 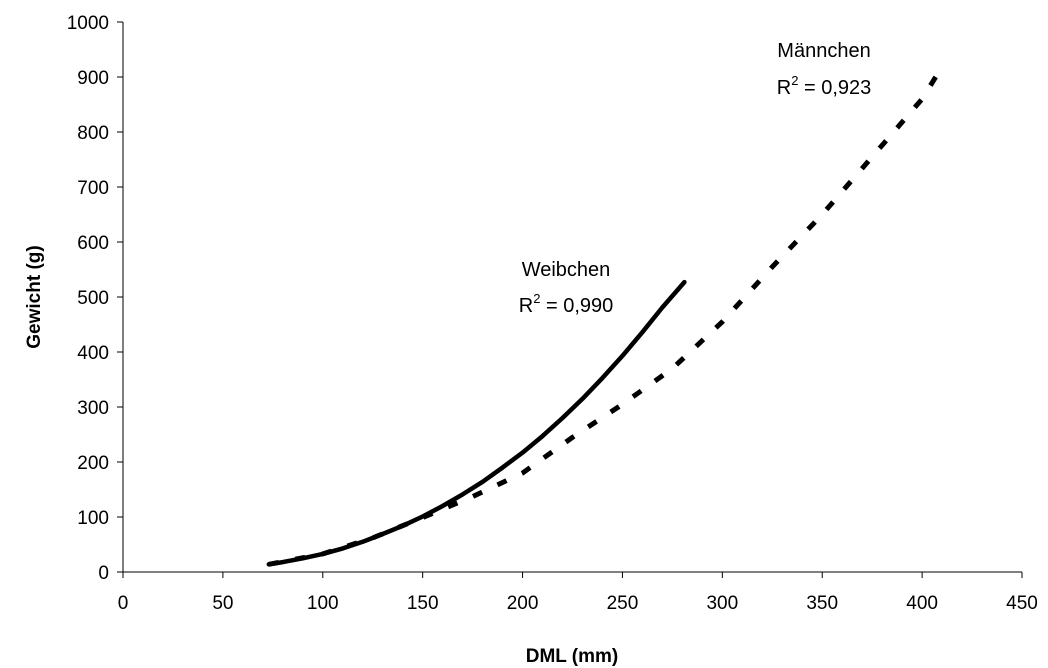 What do you see at coordinates (93, 463) in the screenshot?
I see `y-tick-label: 200` at bounding box center [93, 463].